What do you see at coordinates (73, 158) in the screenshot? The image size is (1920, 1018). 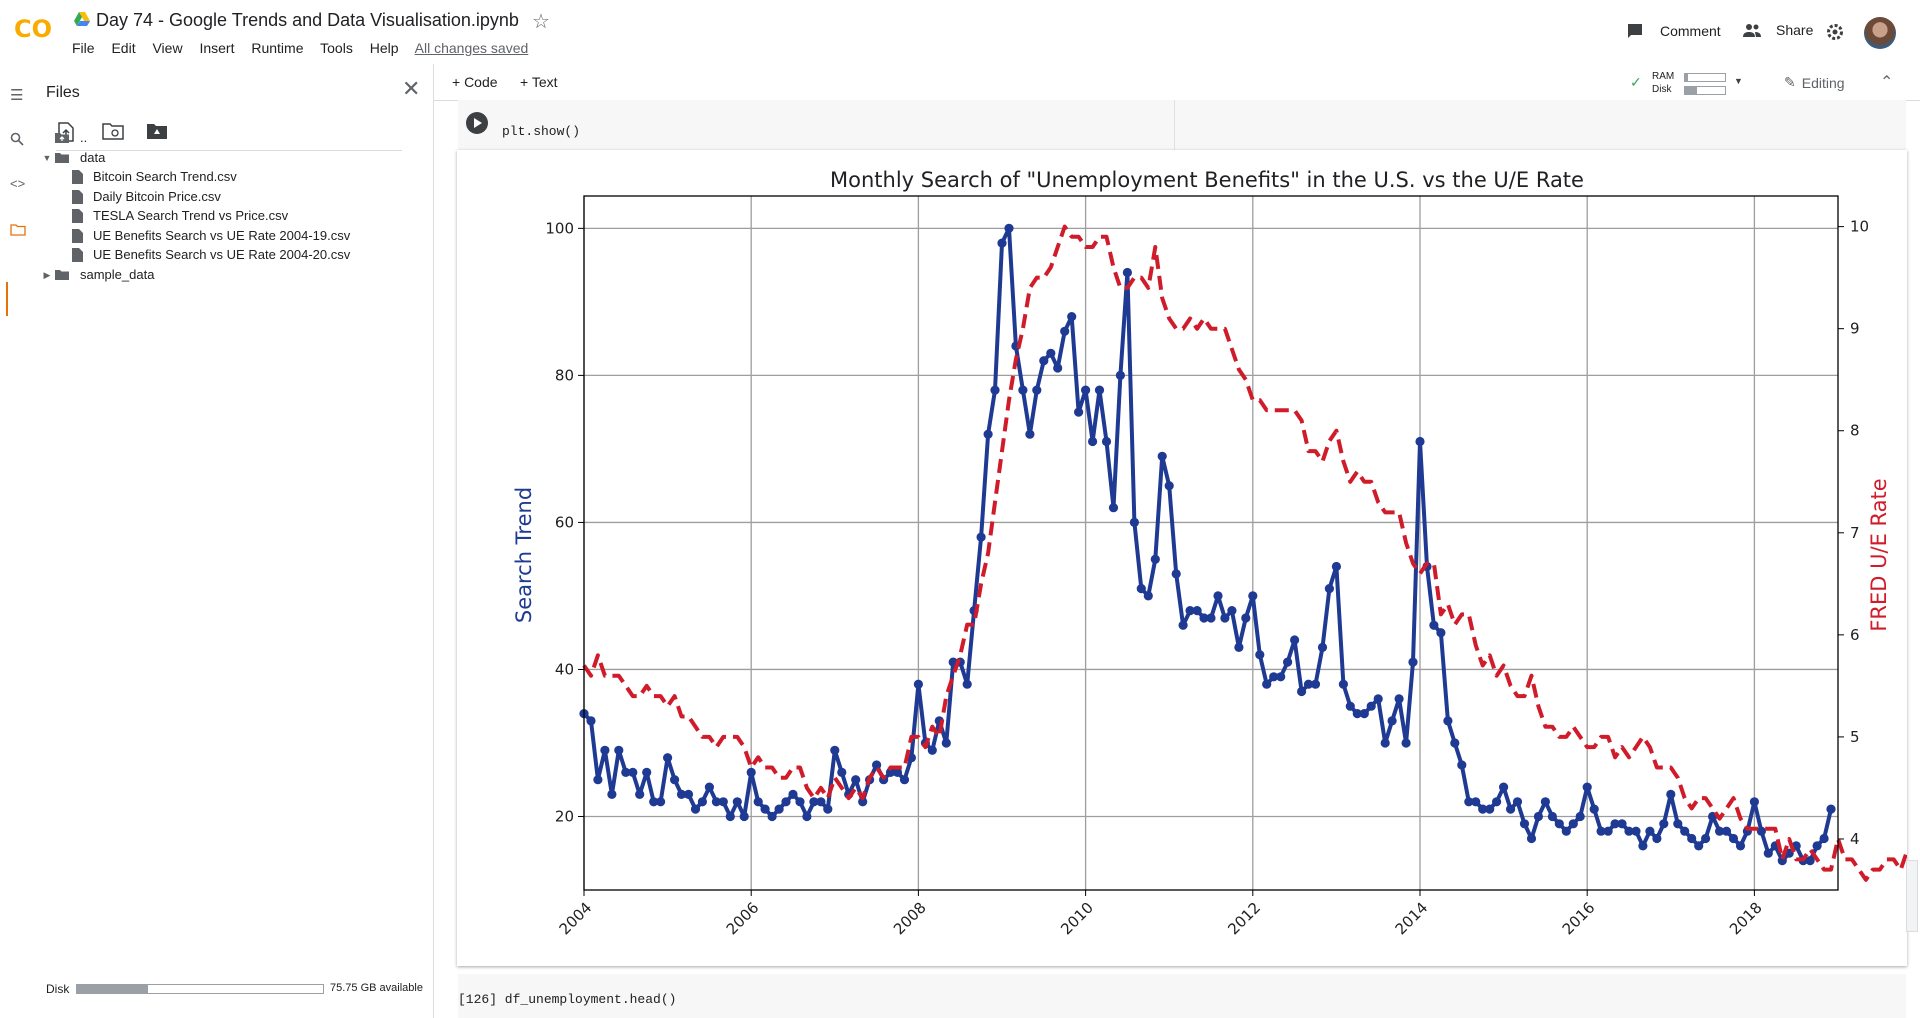 I see `tree-item-data-folder: ▼ data` at bounding box center [73, 158].